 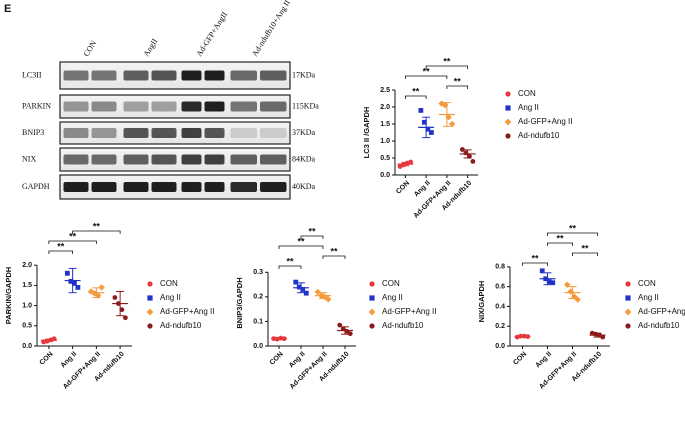 I want to click on y-tick-label: 0.5, so click(x=385, y=158).